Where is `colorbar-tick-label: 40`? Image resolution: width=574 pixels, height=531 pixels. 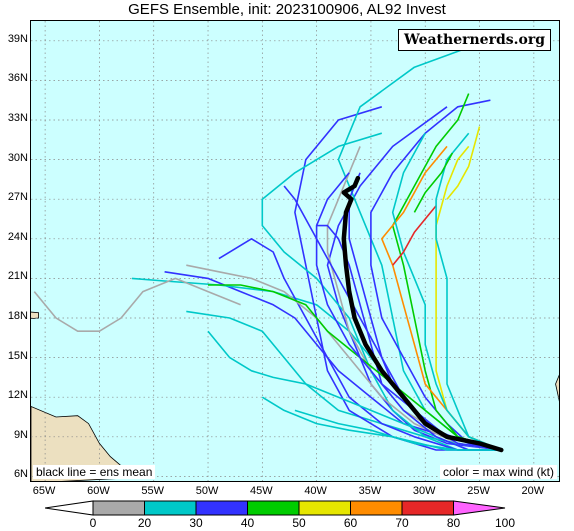 colorbar-tick-label: 40 is located at coordinates (247, 523).